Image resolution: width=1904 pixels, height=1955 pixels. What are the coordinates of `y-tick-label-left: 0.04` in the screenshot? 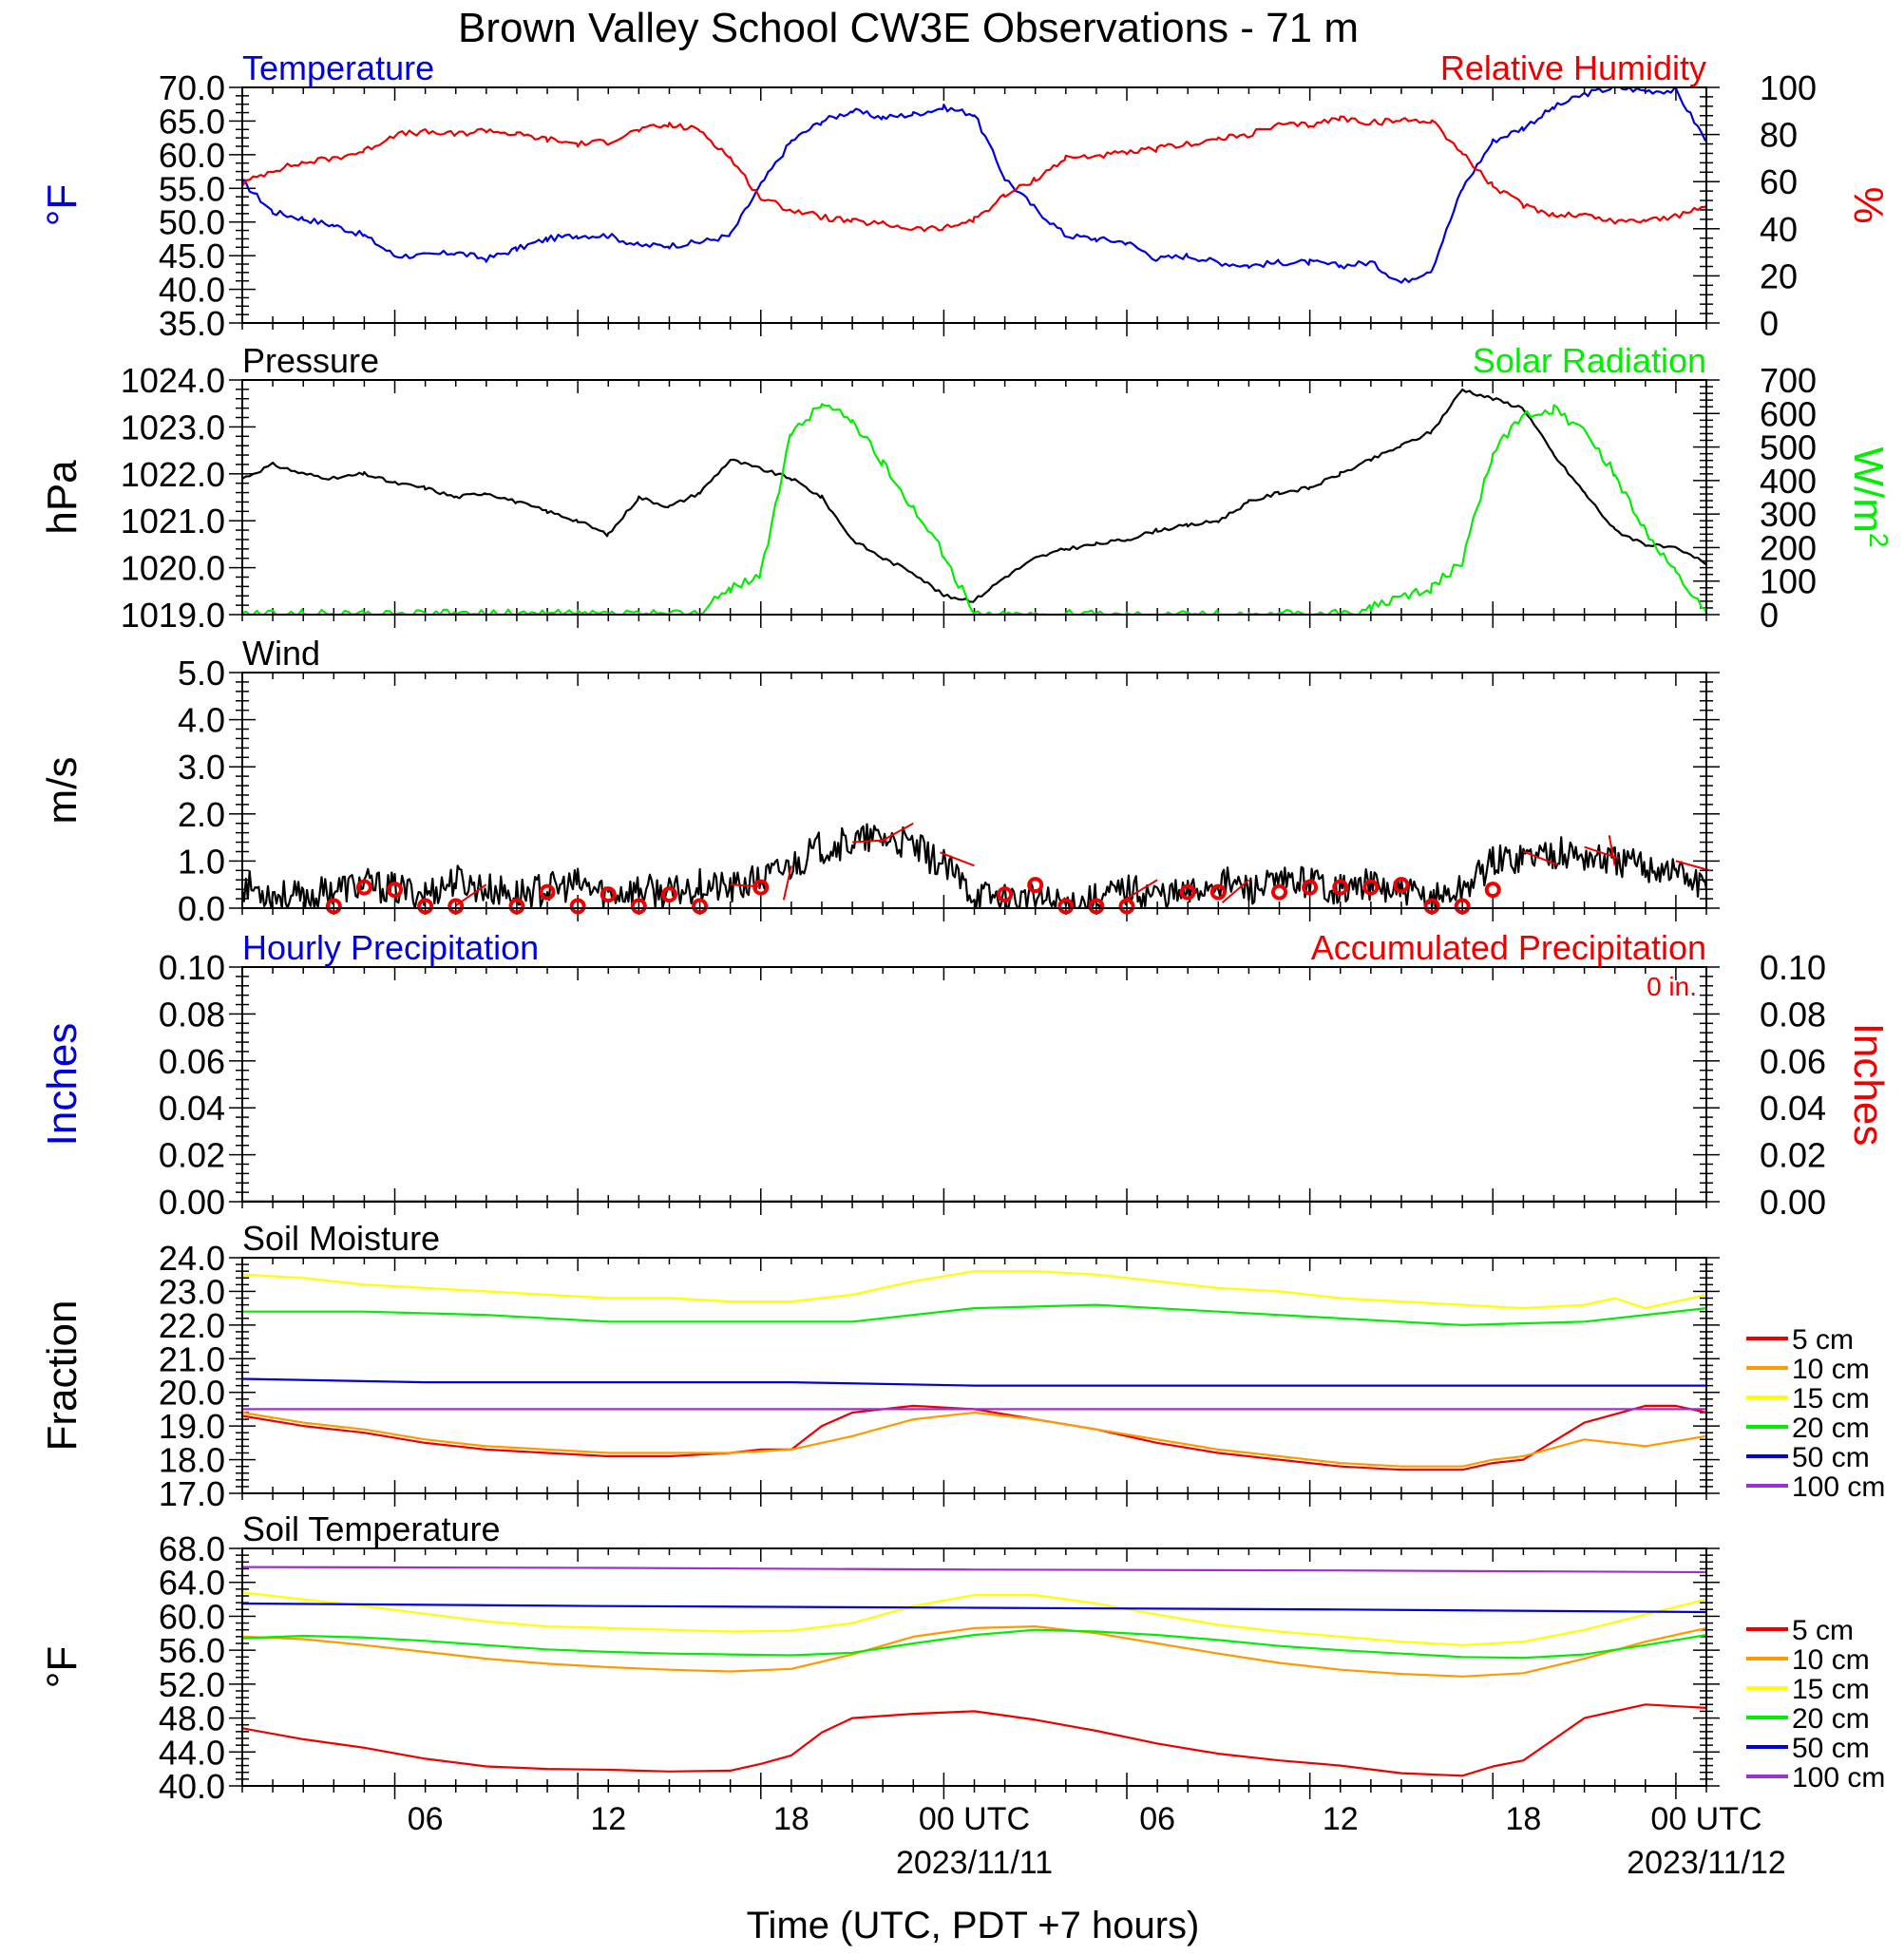 It's located at (192, 1108).